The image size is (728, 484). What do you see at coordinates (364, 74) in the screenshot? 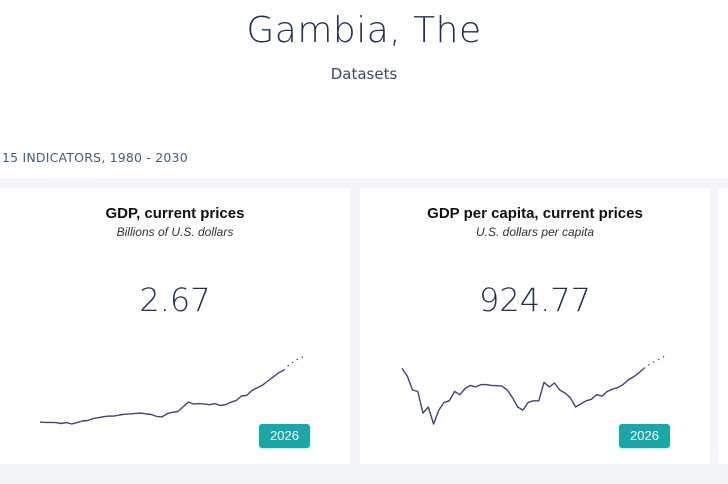
I see `page-subtitle: Datasets` at bounding box center [364, 74].